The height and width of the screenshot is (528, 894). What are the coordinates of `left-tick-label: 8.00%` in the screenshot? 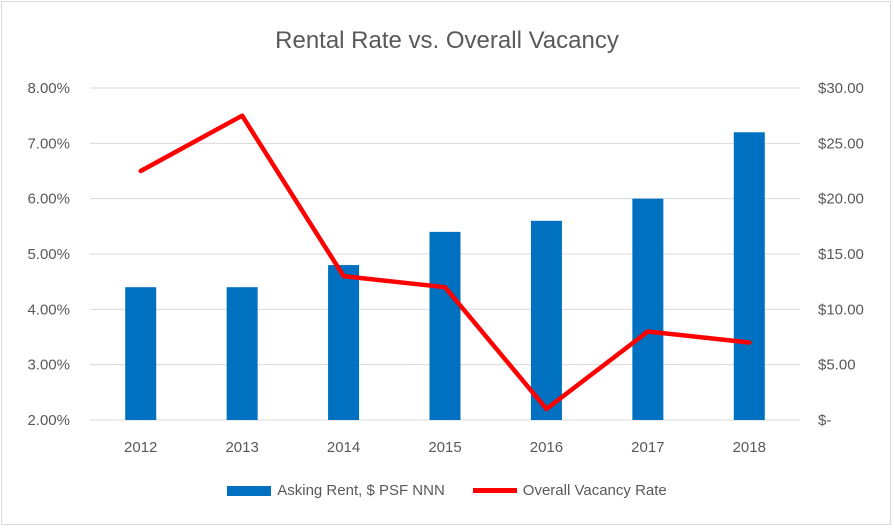 It's located at (48, 88).